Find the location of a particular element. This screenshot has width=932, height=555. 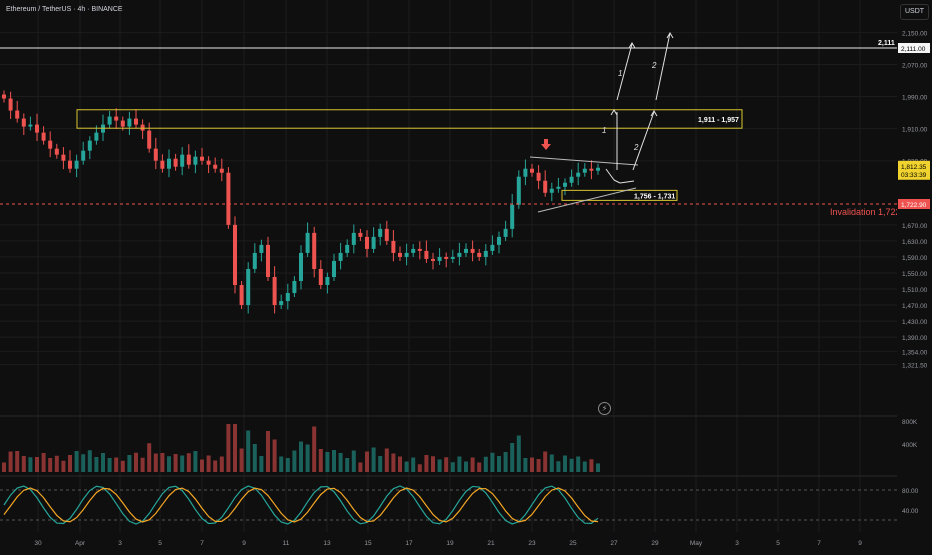

x-tick-label: 15 is located at coordinates (368, 543).